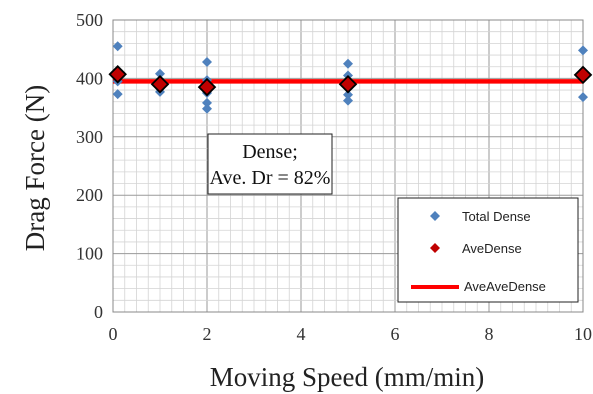 The image size is (593, 394). Describe the element at coordinates (89, 20) in the screenshot. I see `y-tick-label: 500` at that location.